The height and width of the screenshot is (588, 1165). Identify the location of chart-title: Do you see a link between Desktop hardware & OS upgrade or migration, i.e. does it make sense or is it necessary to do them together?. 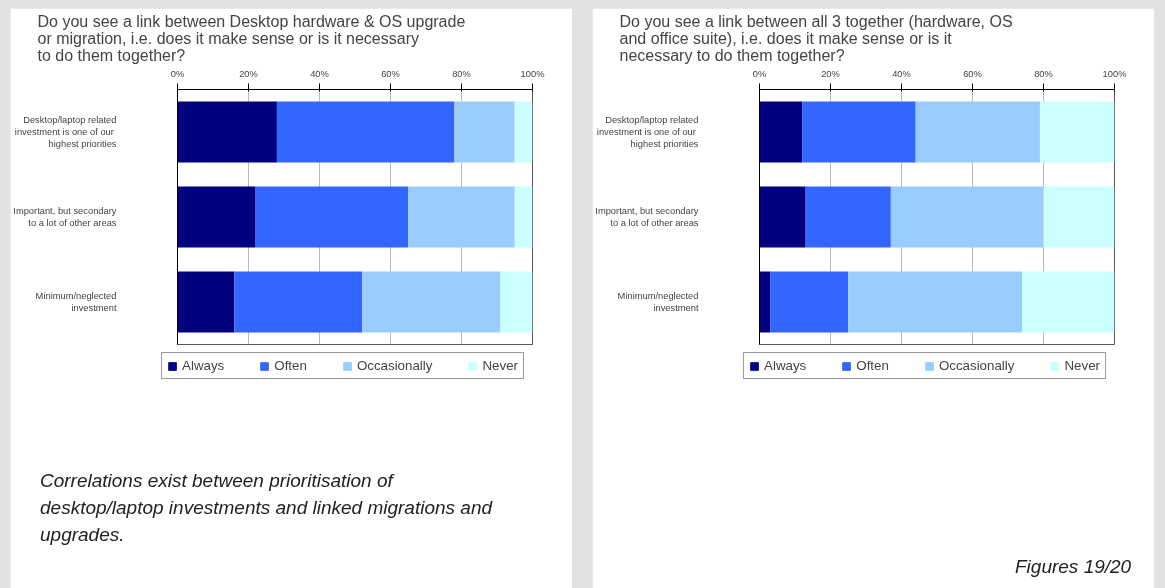
(251, 38).